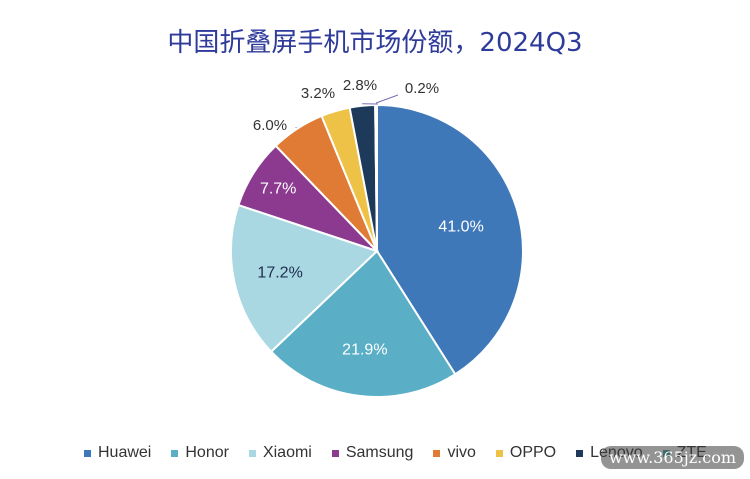 The width and height of the screenshot is (750, 479). Describe the element at coordinates (125, 452) in the screenshot. I see `legend-label-huawei: Huawei` at that location.